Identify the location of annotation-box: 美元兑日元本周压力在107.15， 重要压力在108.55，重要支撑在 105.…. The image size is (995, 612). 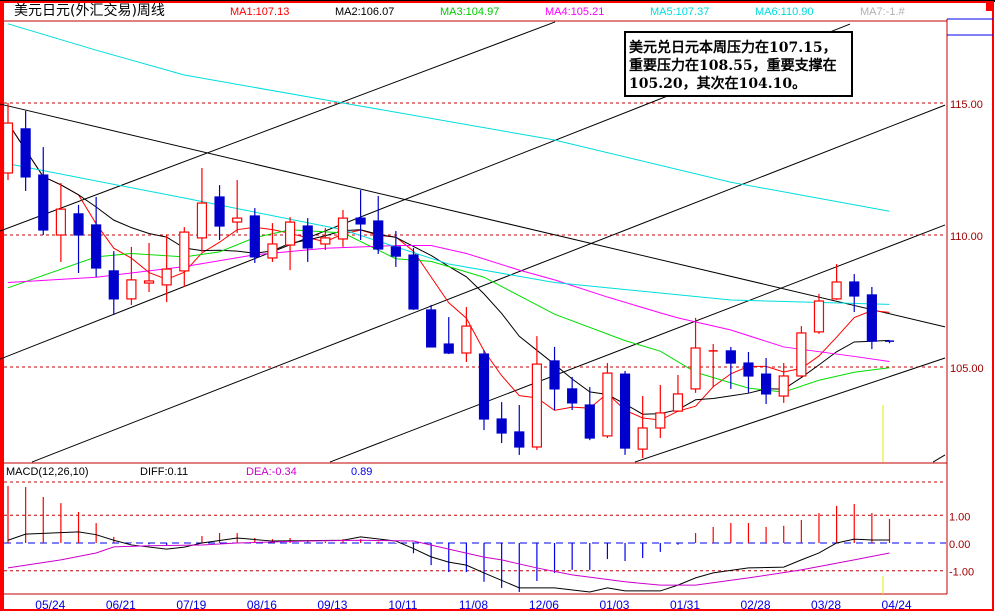
(738, 64).